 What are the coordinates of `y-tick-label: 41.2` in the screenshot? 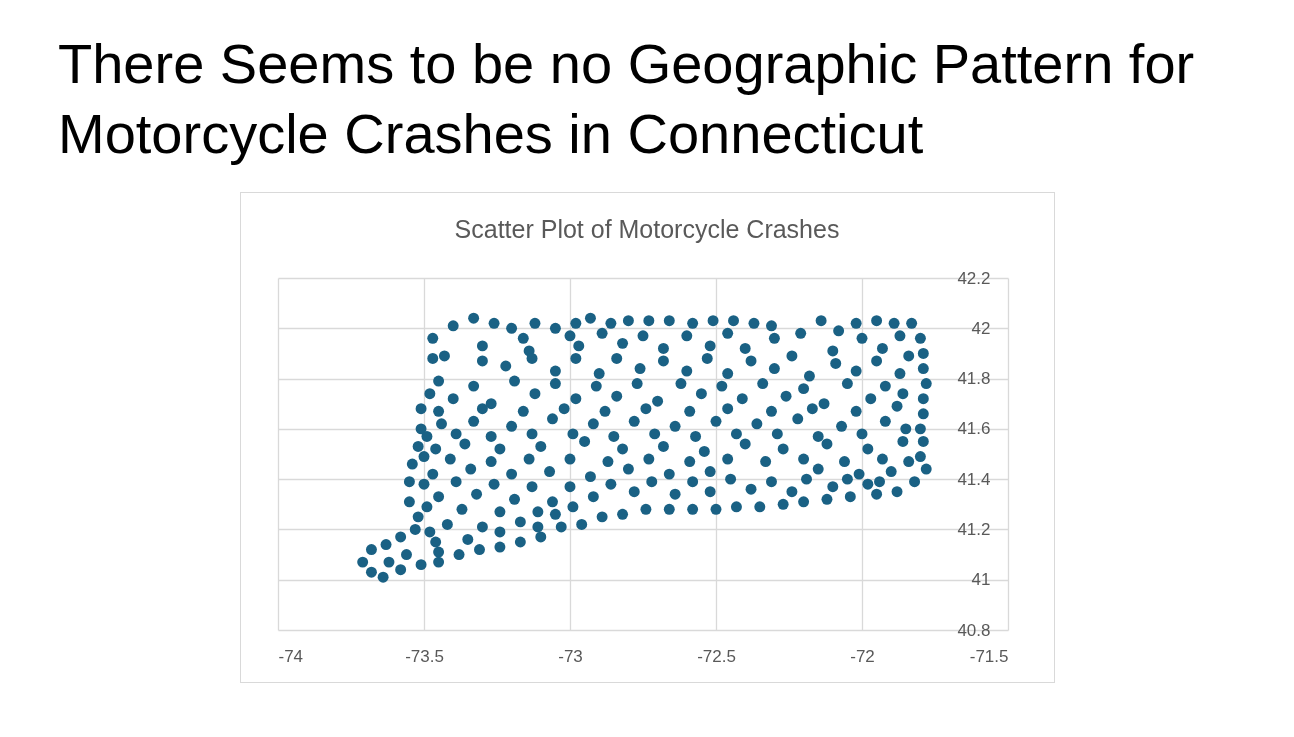 It's located at (974, 529).